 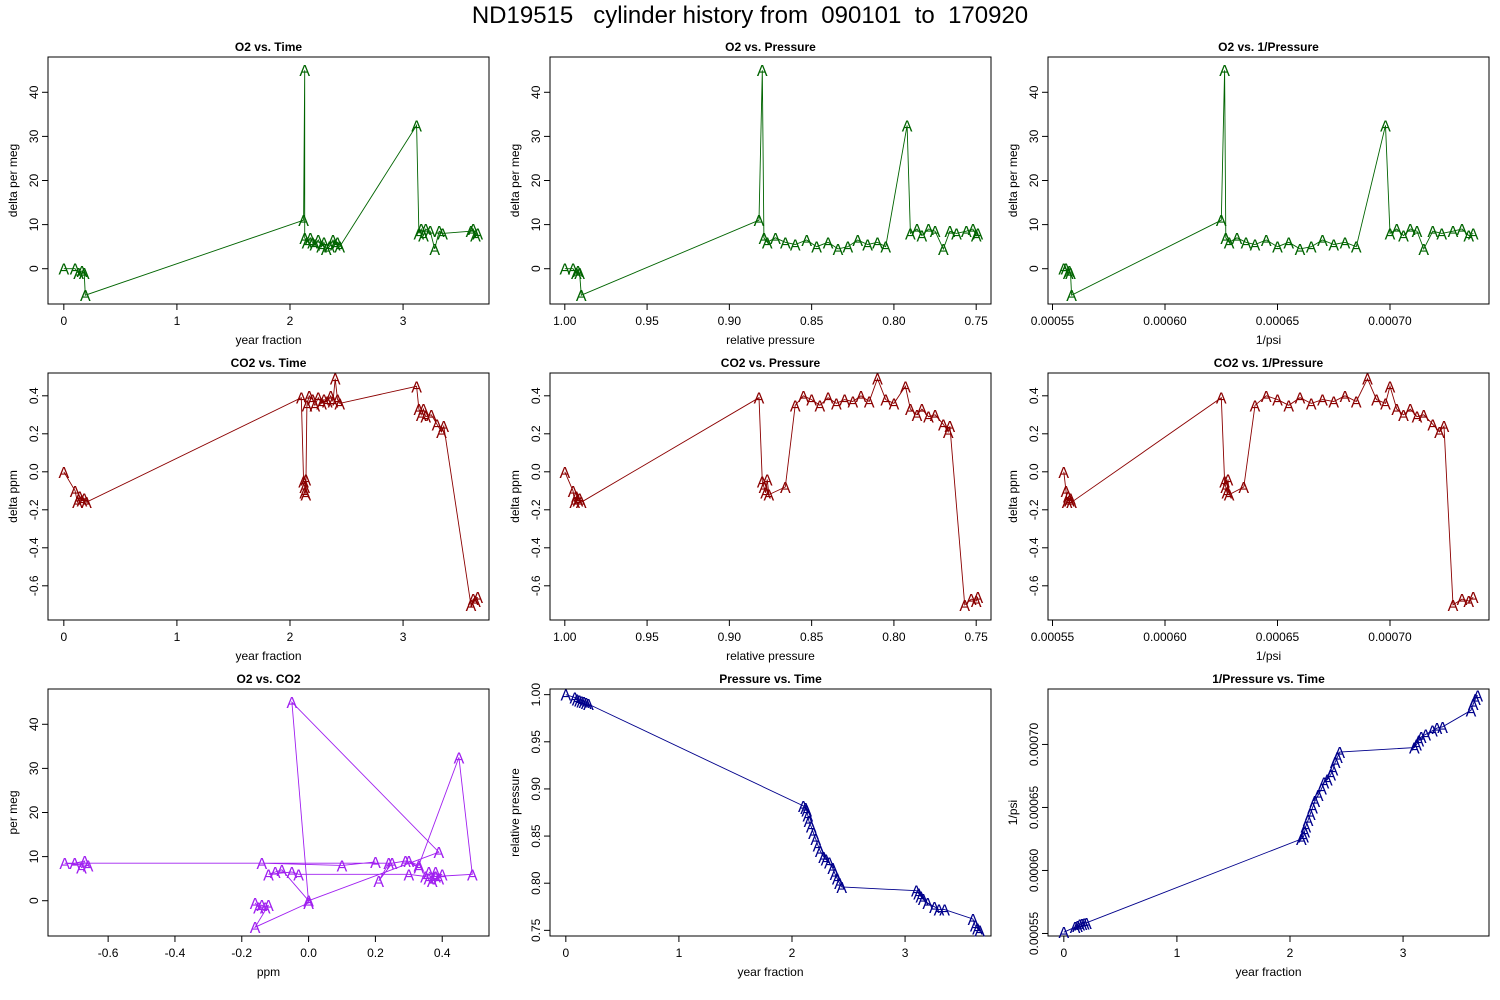 I want to click on y-axis-label: delta ppm, so click(x=515, y=496).